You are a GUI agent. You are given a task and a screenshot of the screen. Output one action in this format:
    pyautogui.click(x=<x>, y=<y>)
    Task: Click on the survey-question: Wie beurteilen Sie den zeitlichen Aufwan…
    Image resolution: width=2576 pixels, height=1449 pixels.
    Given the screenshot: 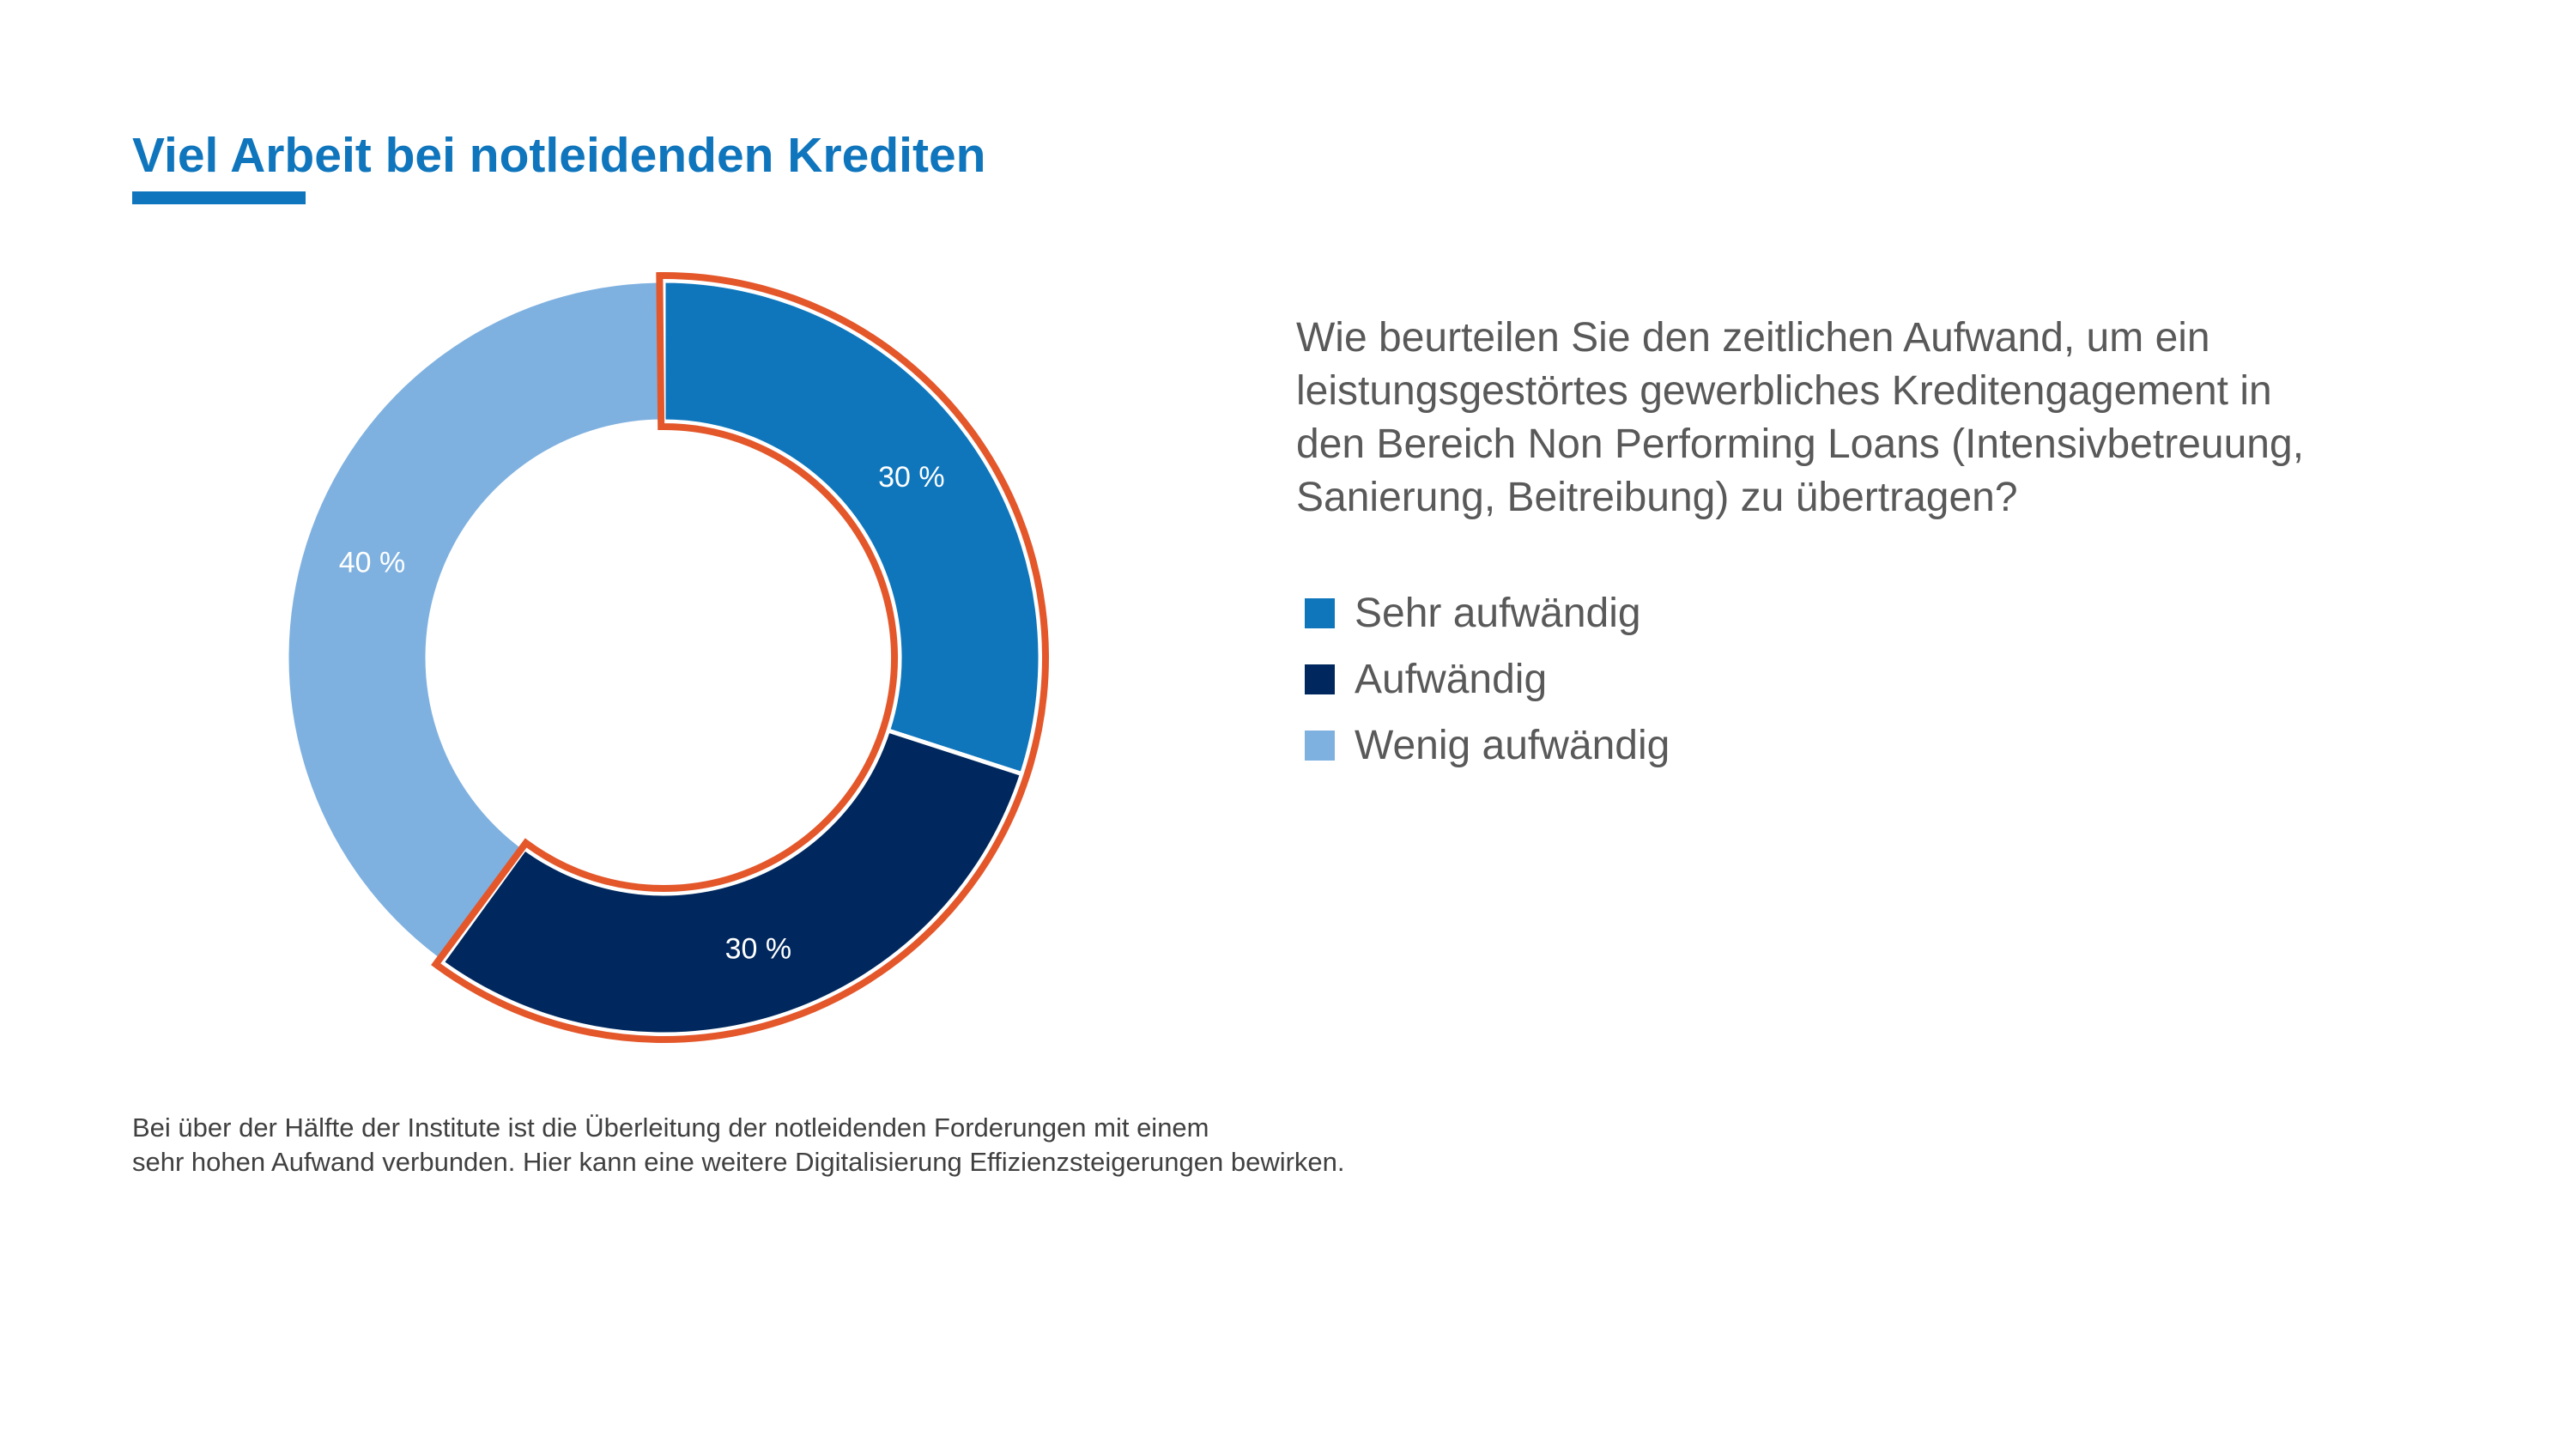 What is the action you would take?
    pyautogui.click(x=1800, y=418)
    